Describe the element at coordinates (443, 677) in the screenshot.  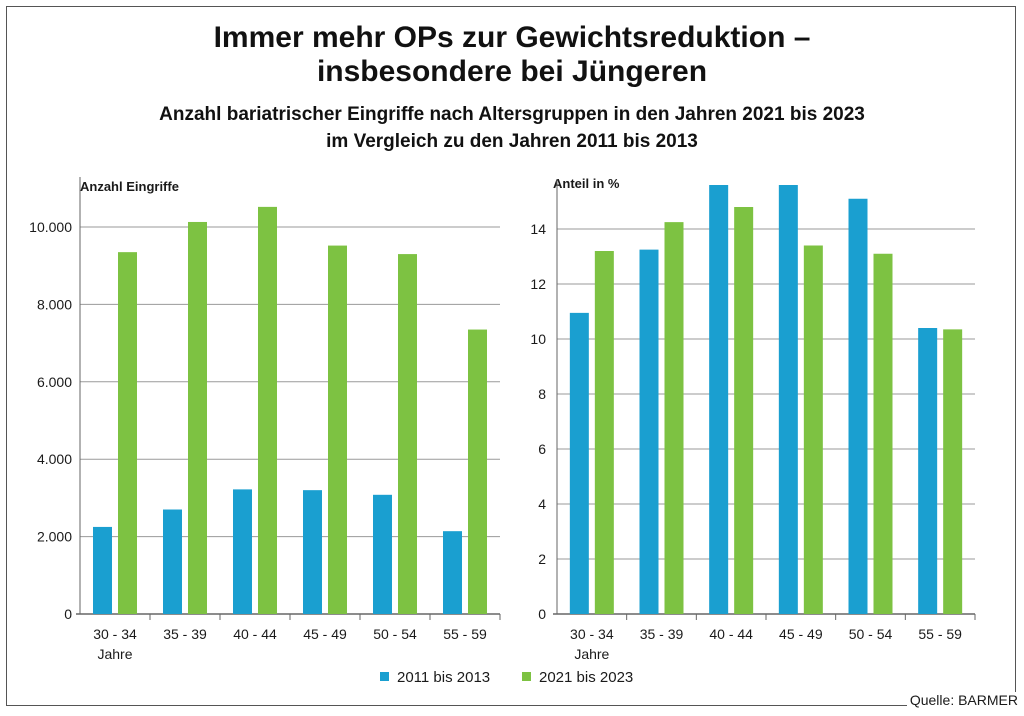
I see `legend-label-1: 2011 bis 2013` at that location.